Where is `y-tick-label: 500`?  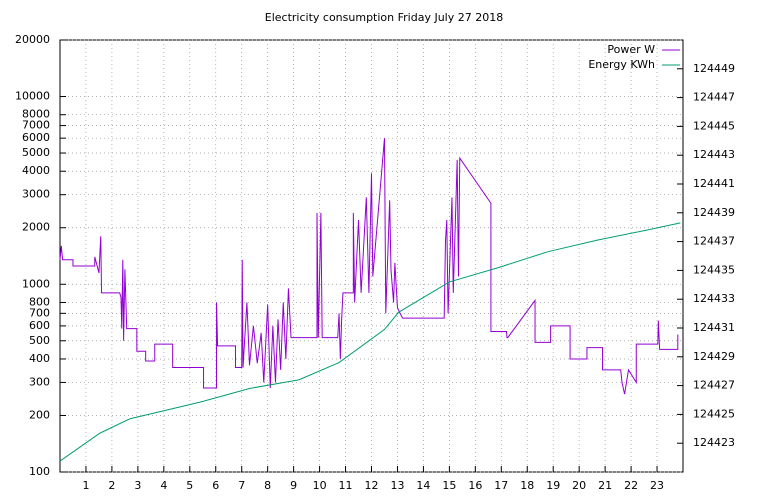 y-tick-label: 500 is located at coordinates (39, 340).